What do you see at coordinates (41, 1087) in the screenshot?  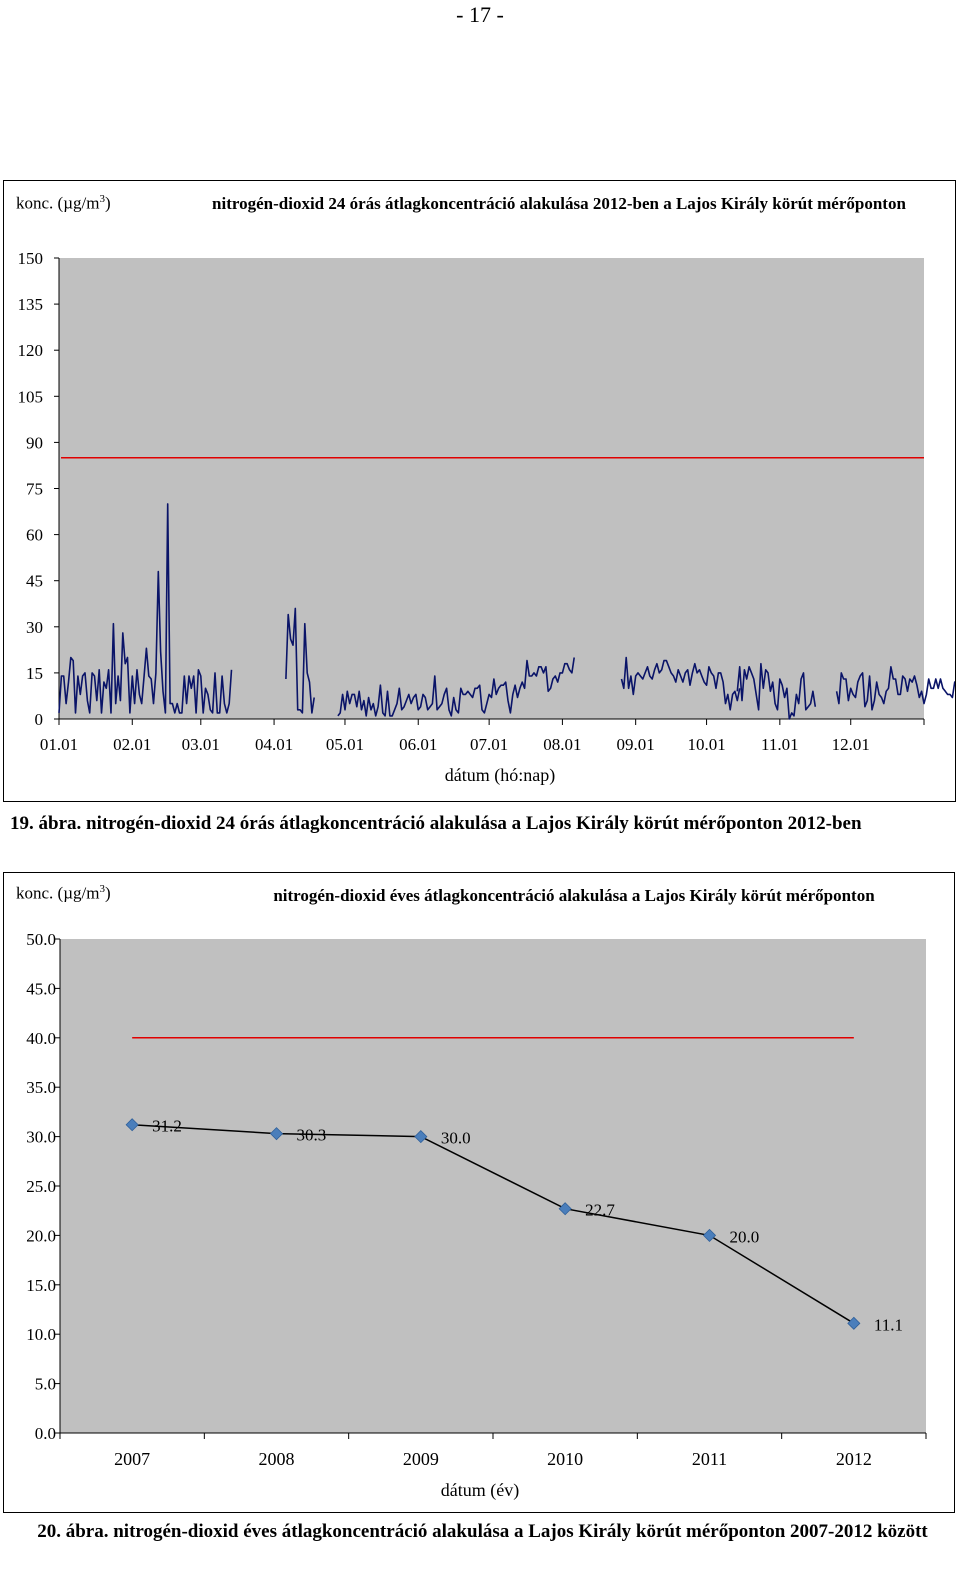 I see `y-tick-label: 35.0` at bounding box center [41, 1087].